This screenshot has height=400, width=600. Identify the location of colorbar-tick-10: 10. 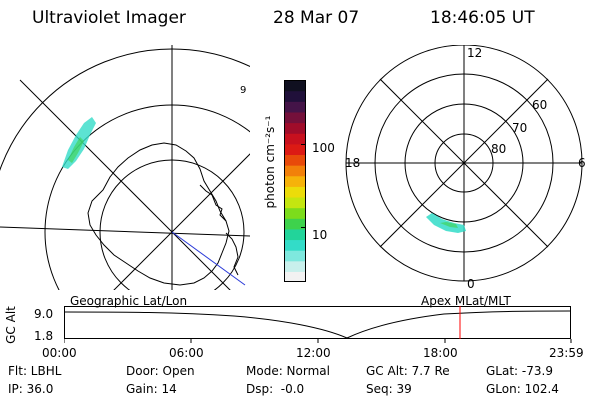
(320, 235).